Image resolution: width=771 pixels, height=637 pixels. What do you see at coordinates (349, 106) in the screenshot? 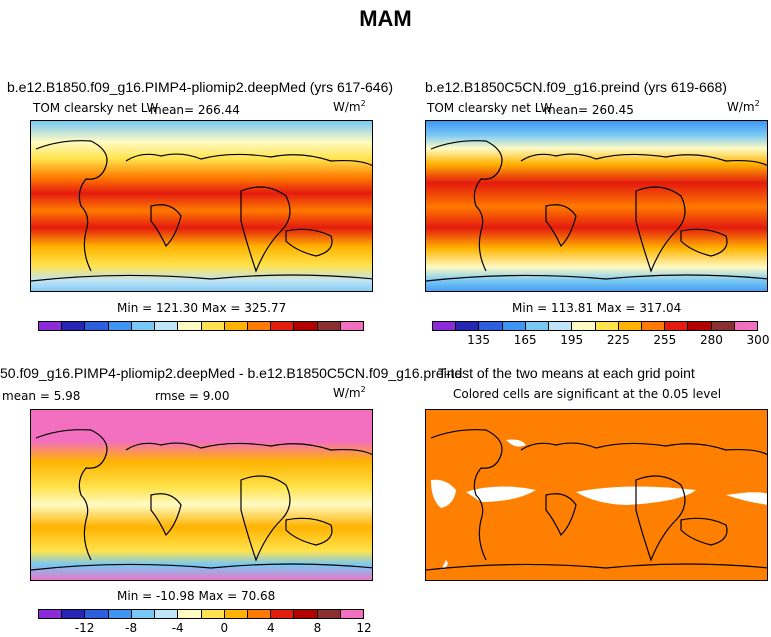
I see `panel1-units: W/m2` at bounding box center [349, 106].